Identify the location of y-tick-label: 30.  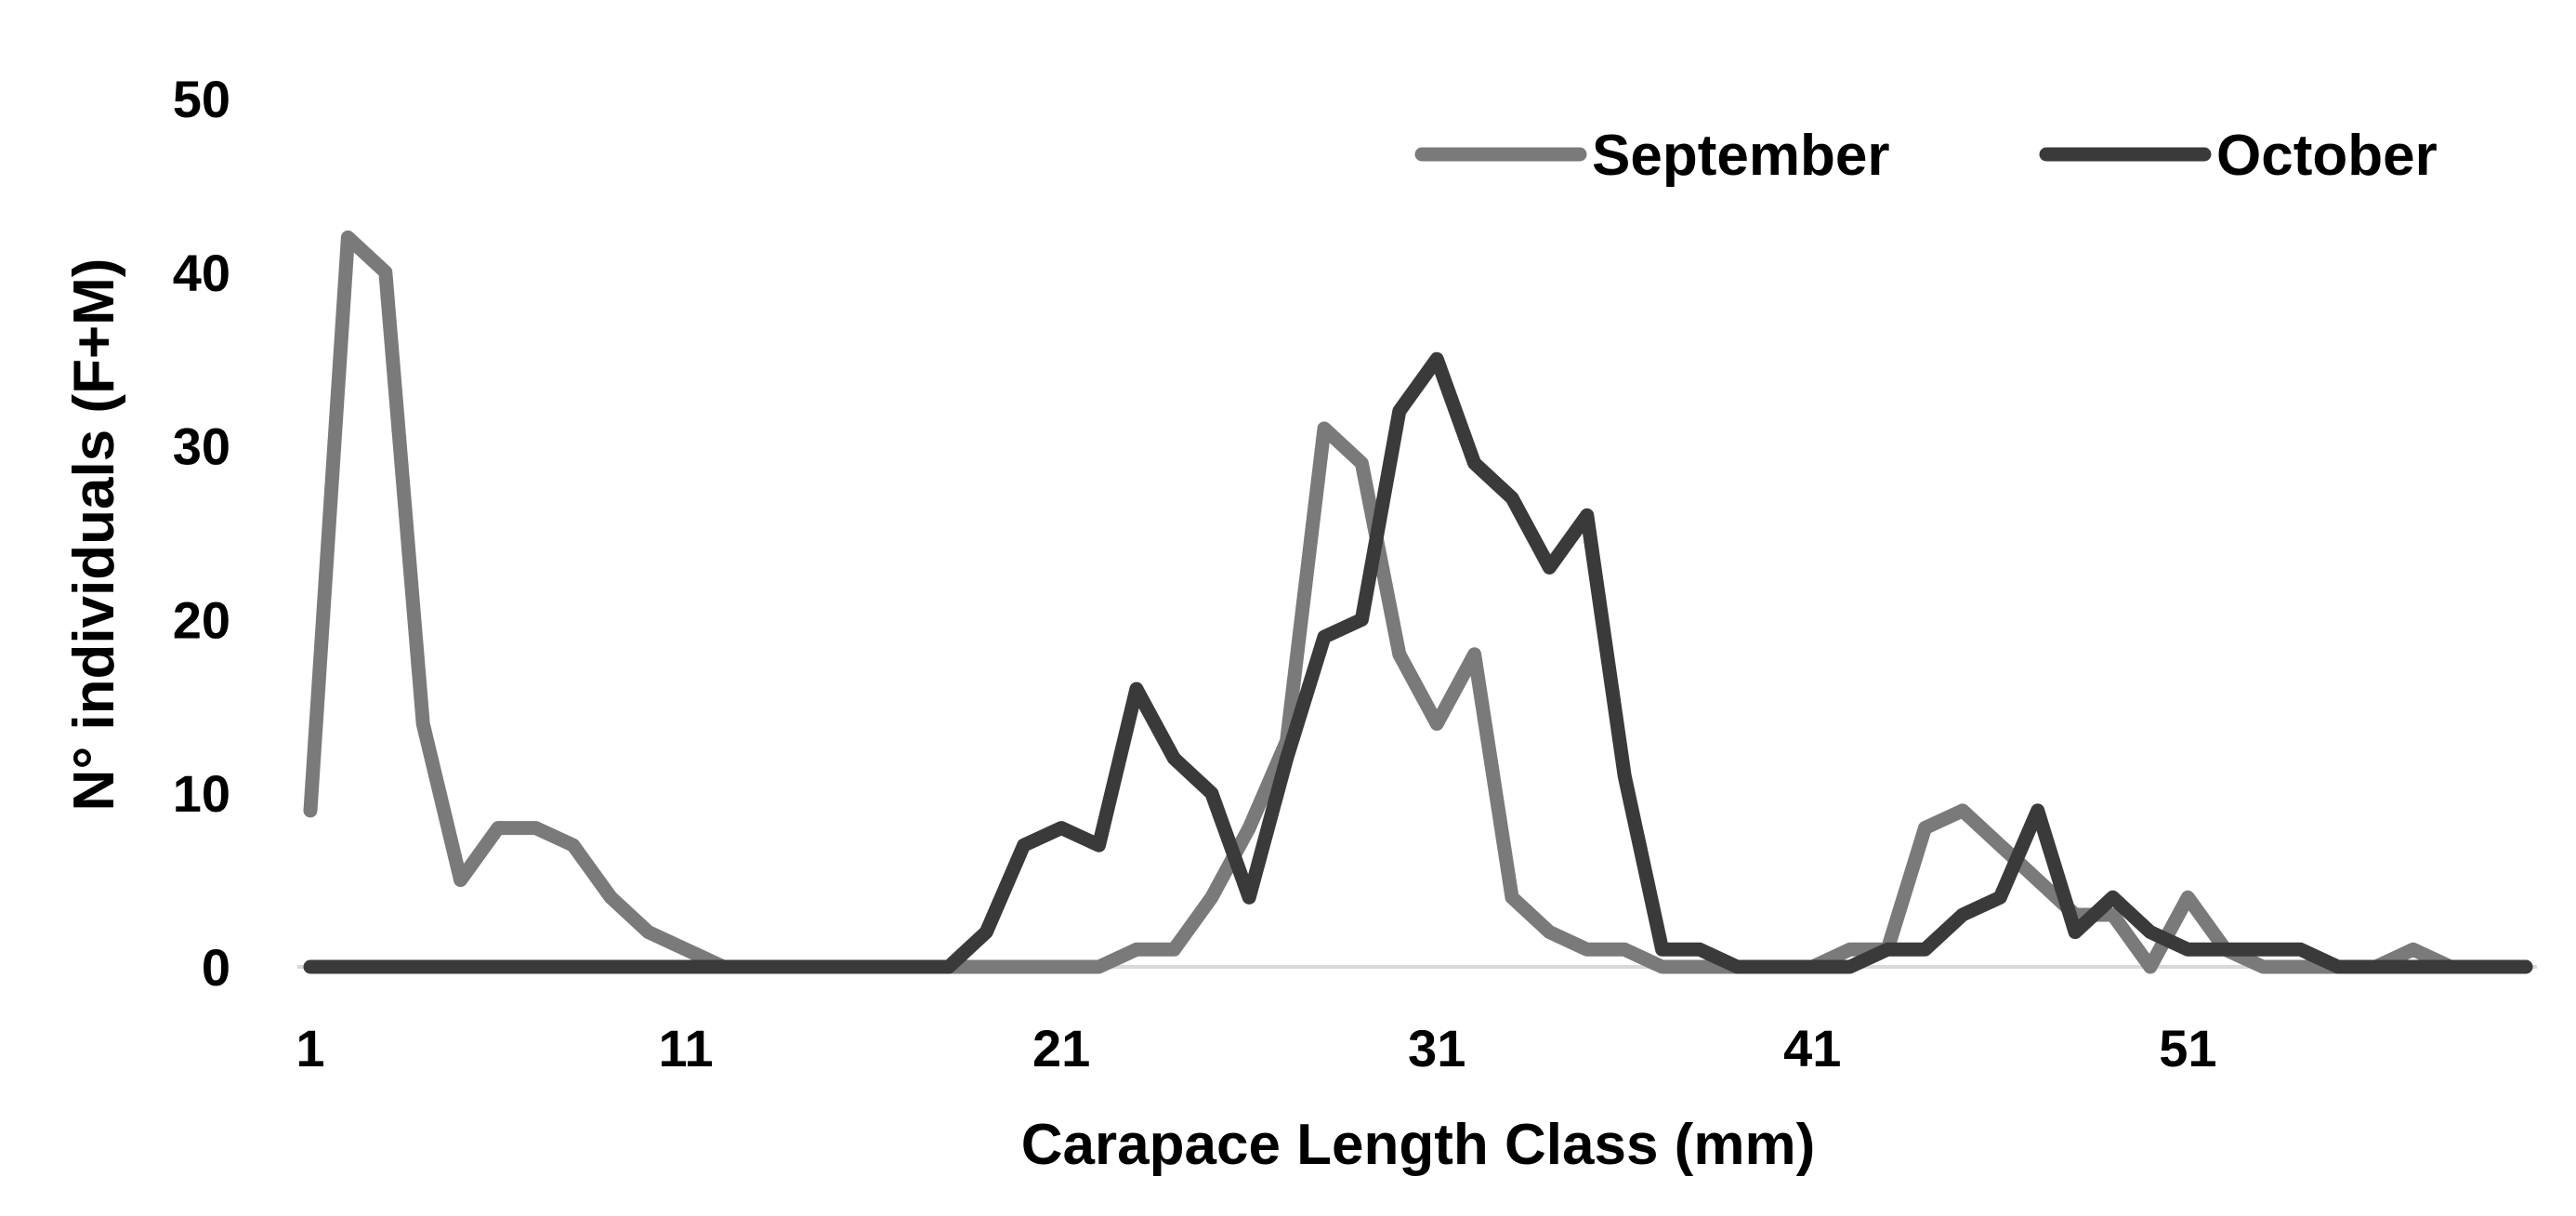
(201, 446).